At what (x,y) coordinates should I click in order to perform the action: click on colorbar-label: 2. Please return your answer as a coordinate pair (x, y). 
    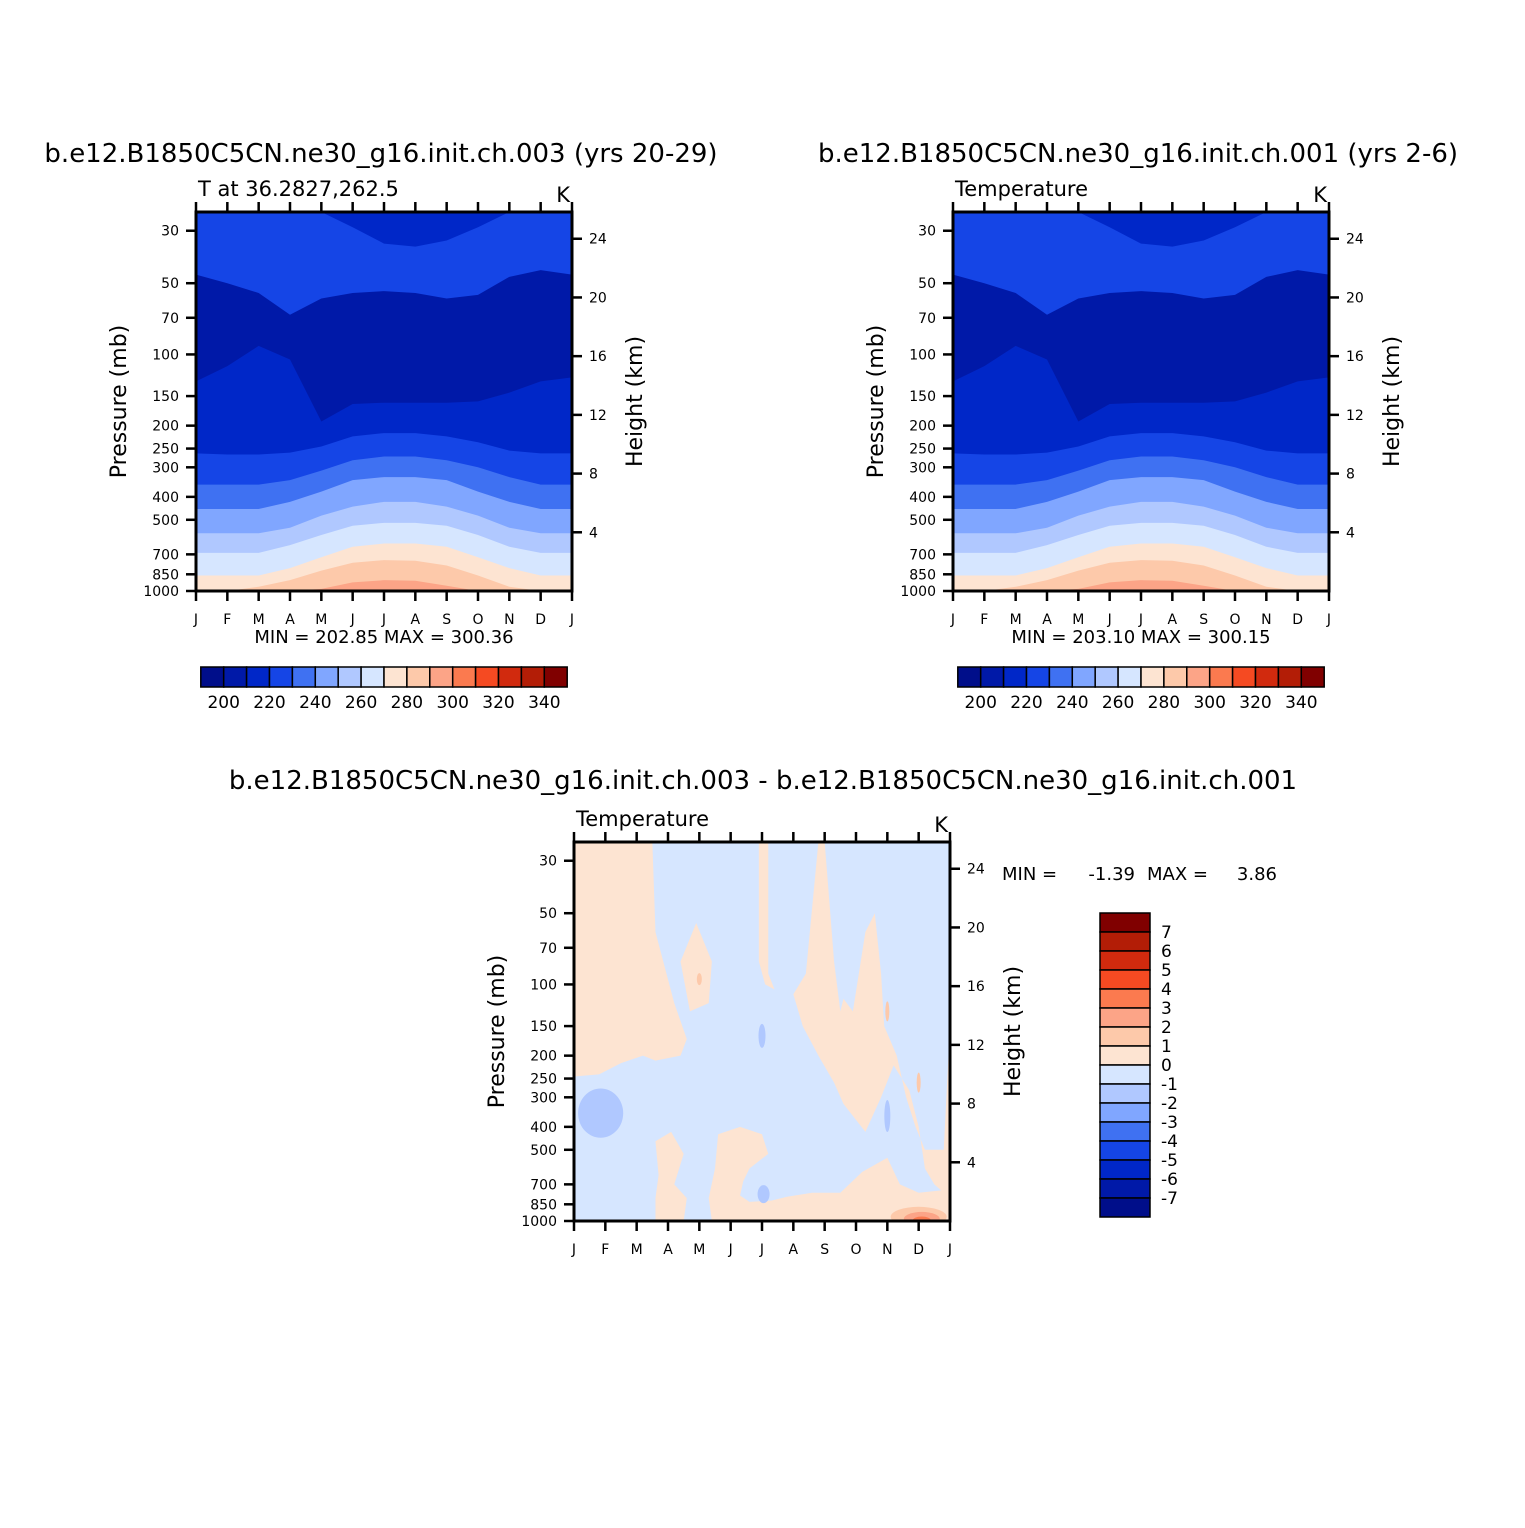
    Looking at the image, I should click on (1166, 1028).